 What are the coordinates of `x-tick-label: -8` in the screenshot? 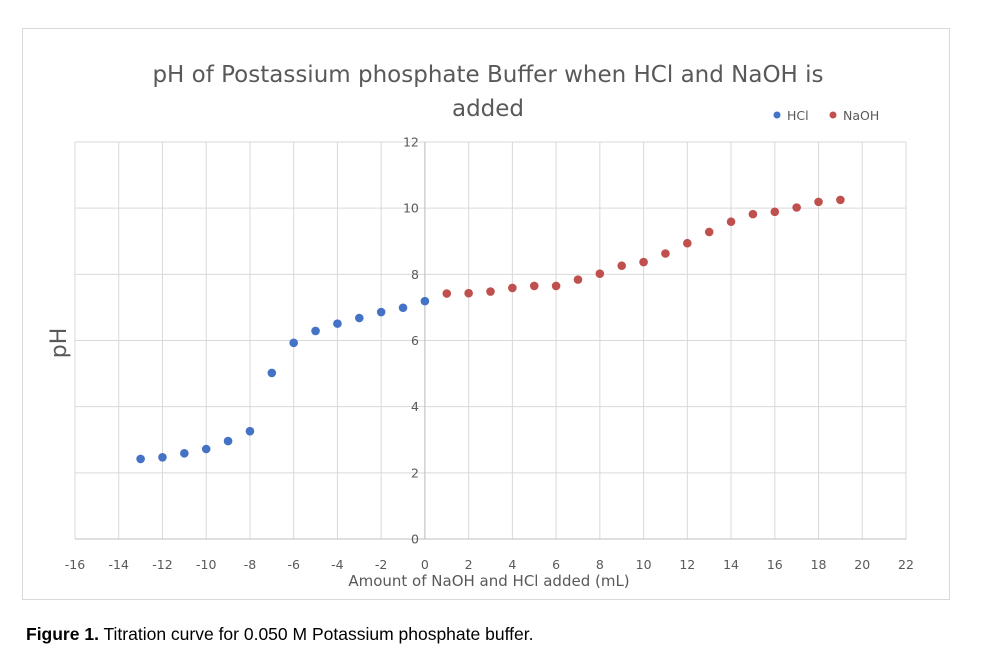 It's located at (250, 564).